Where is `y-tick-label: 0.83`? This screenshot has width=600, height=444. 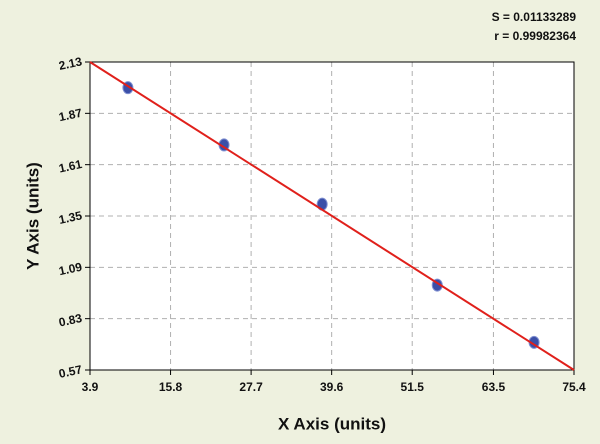 y-tick-label: 0.83 is located at coordinates (71, 320).